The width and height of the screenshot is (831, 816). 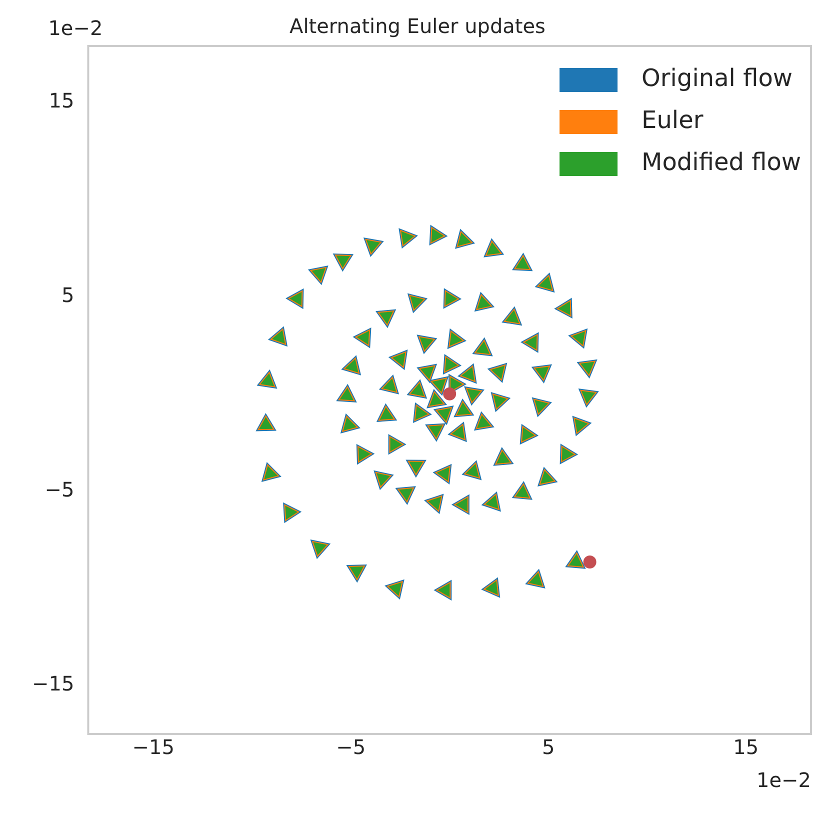 I want to click on x-tick-label: −15, so click(x=153, y=747).